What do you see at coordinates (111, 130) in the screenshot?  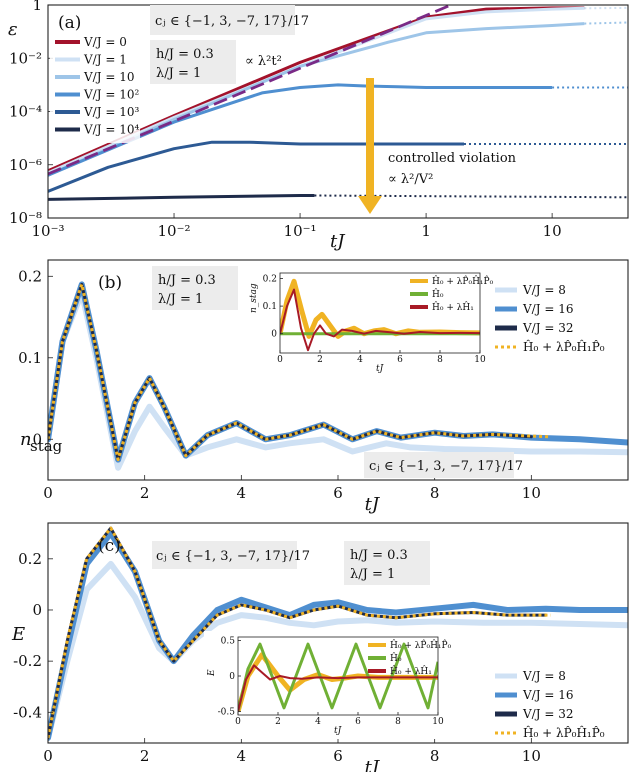 I see `legend-label: V/J = 10⁴` at bounding box center [111, 130].